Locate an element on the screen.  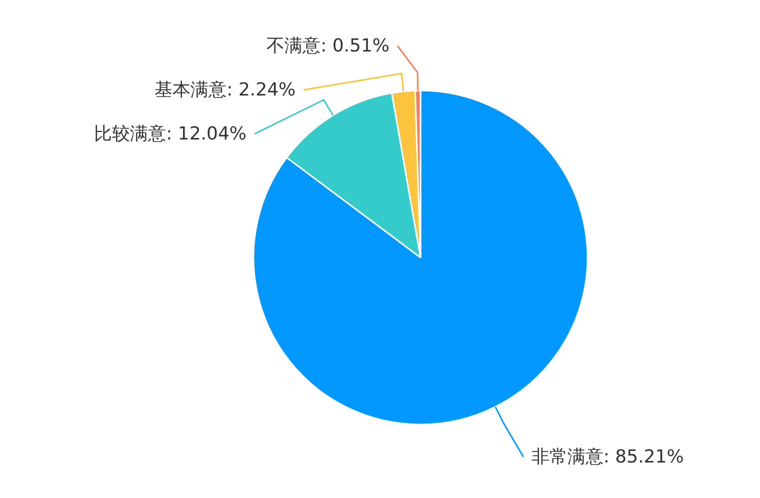
slice-label: 比较满意: 12.04% is located at coordinates (170, 133).